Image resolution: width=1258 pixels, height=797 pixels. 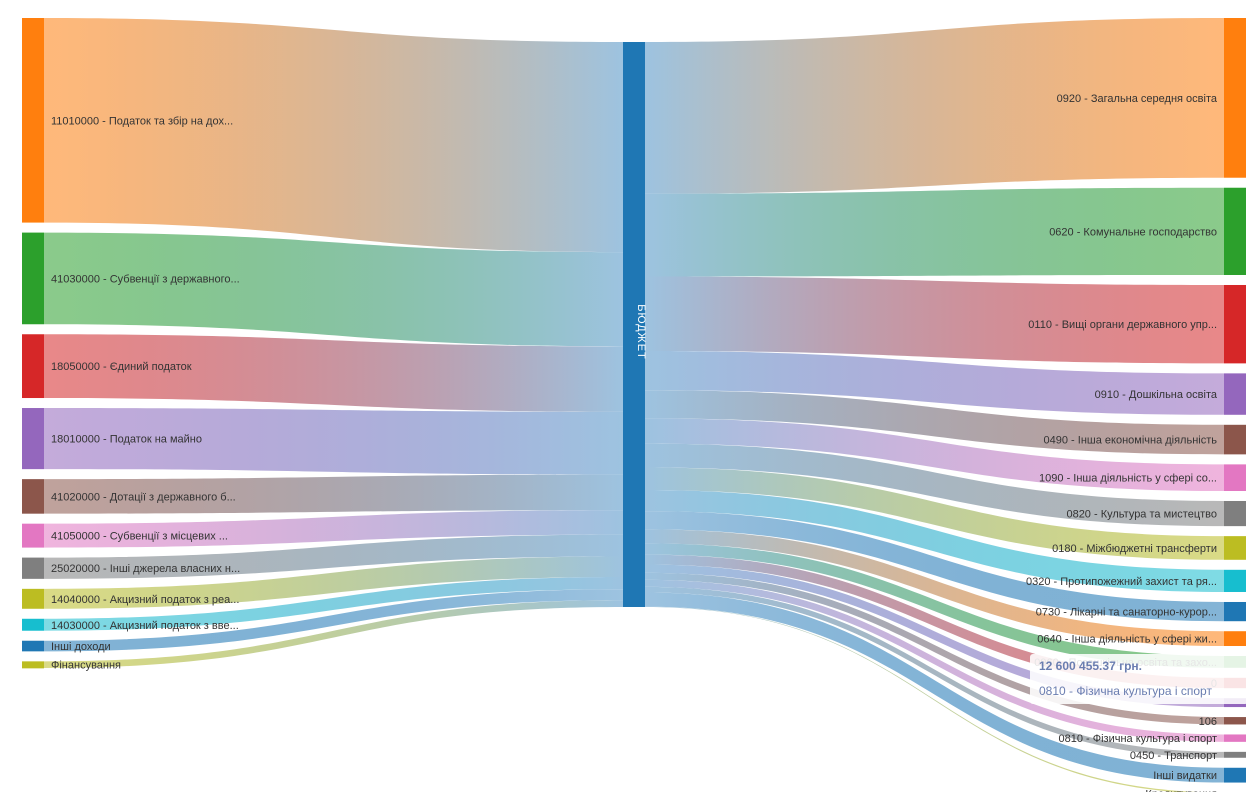 What do you see at coordinates (1173, 756) in the screenshot?
I see `target-label-16: 0450 - Транспорт` at bounding box center [1173, 756].